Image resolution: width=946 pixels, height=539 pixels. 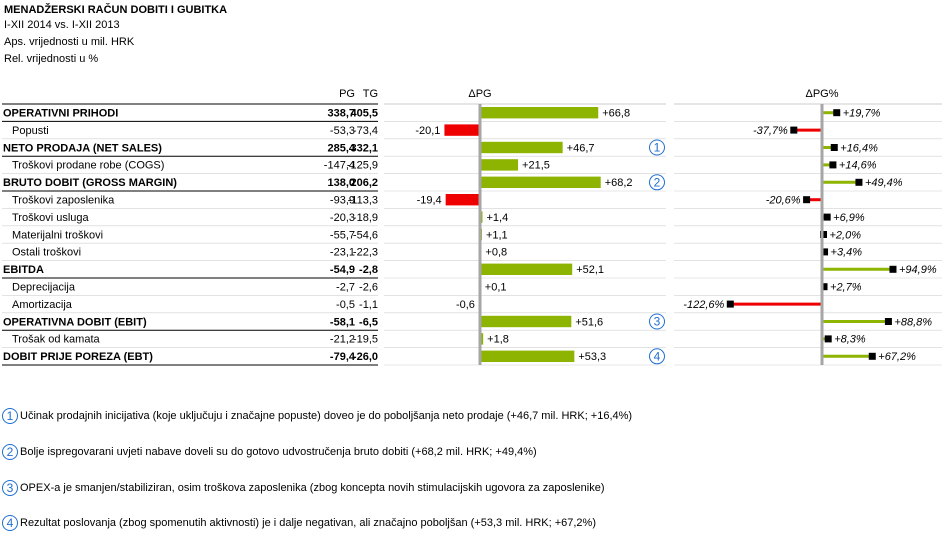 What do you see at coordinates (845, 235) in the screenshot?
I see `pct-label: +2,0%` at bounding box center [845, 235].